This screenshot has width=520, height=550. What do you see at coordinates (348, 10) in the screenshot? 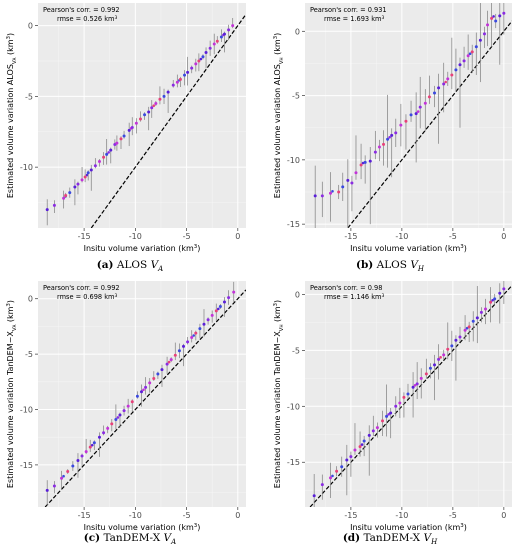
I see `pearson-corr: Pearson's corr. = 0.931` at bounding box center [348, 10].